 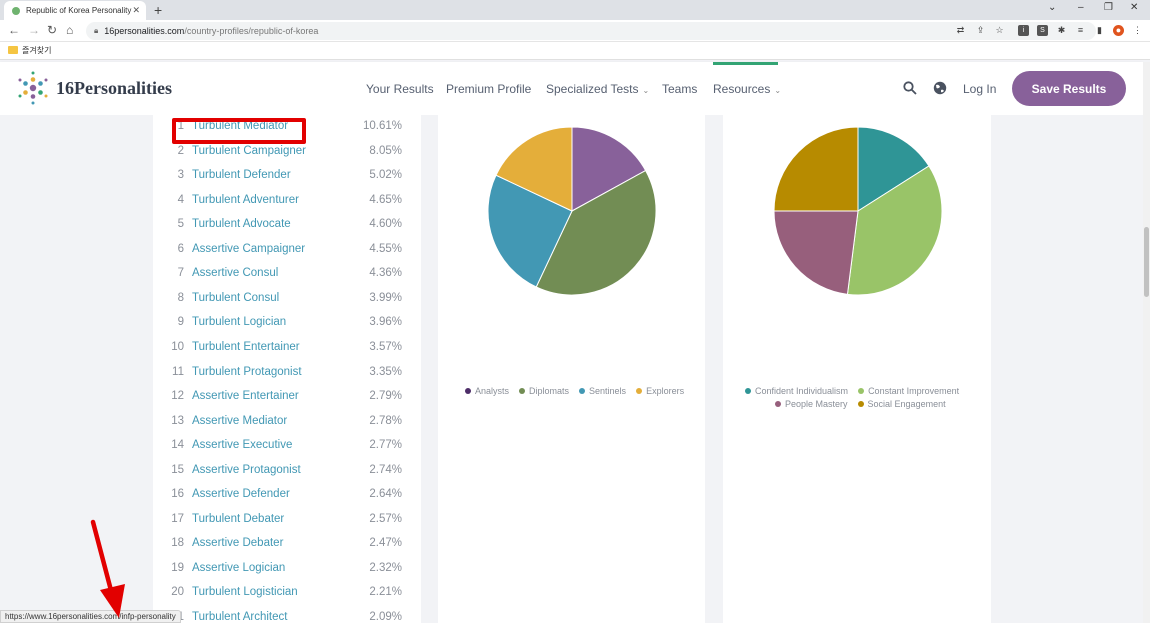 What do you see at coordinates (574, 391) in the screenshot?
I see `roles-legend: Analysts Diplomats Sentinels Explorers` at bounding box center [574, 391].